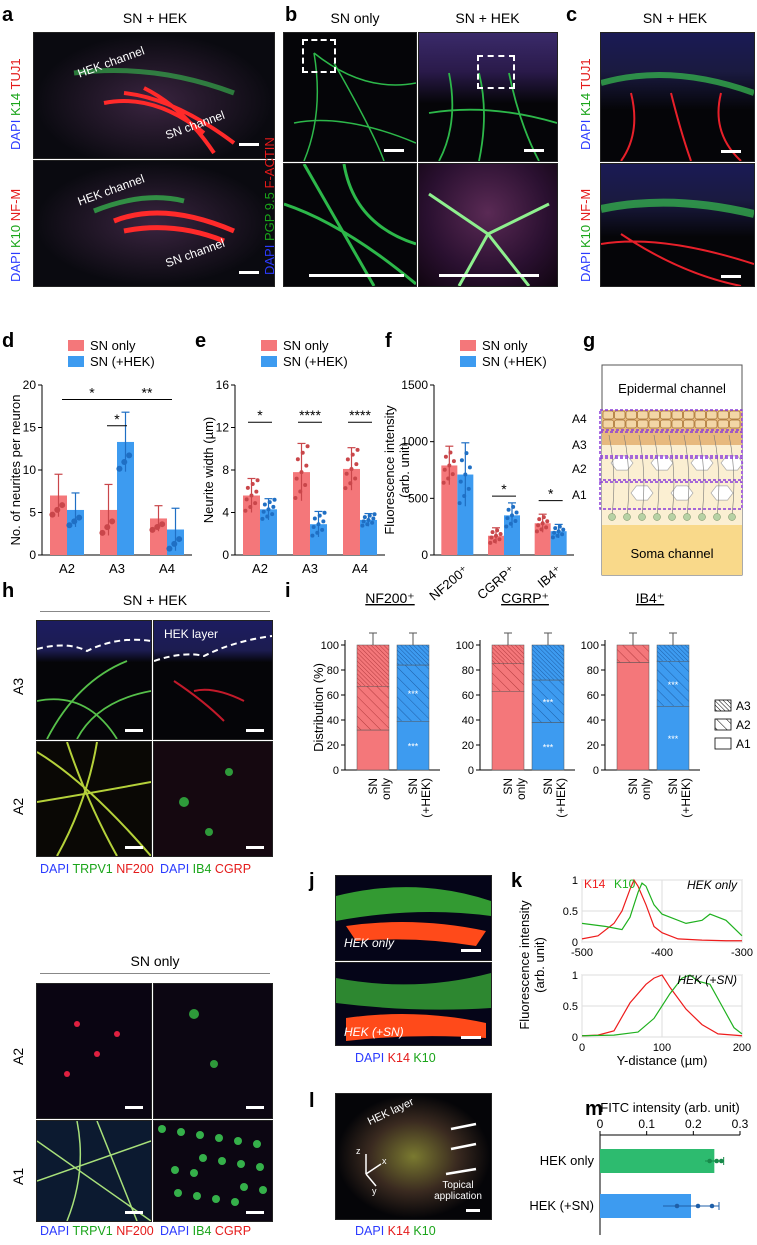 The height and width of the screenshot is (1245, 757). I want to click on subplot-title: HEK (+SN), so click(707, 980).